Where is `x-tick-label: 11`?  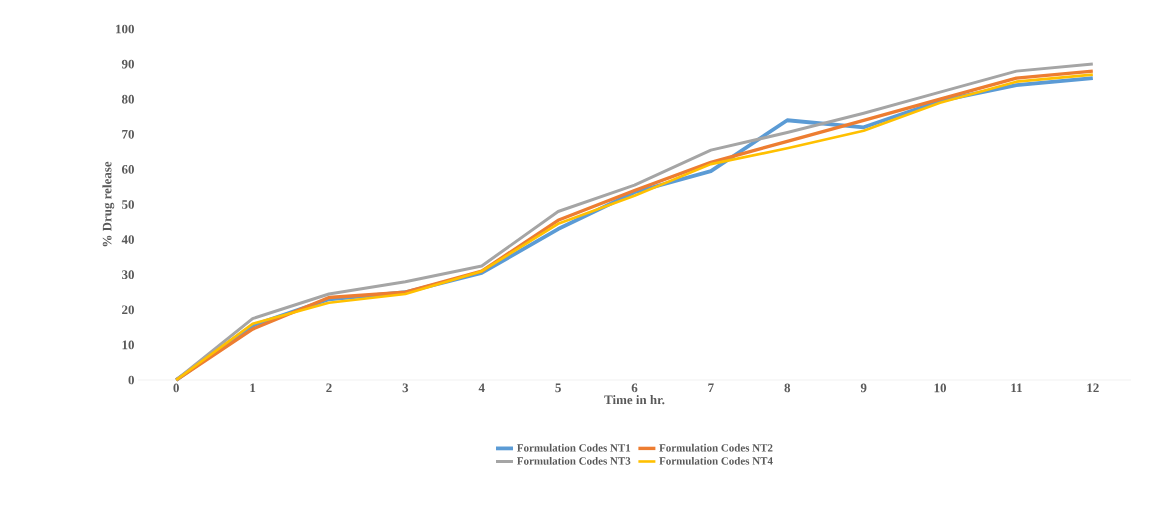 x-tick-label: 11 is located at coordinates (1016, 388).